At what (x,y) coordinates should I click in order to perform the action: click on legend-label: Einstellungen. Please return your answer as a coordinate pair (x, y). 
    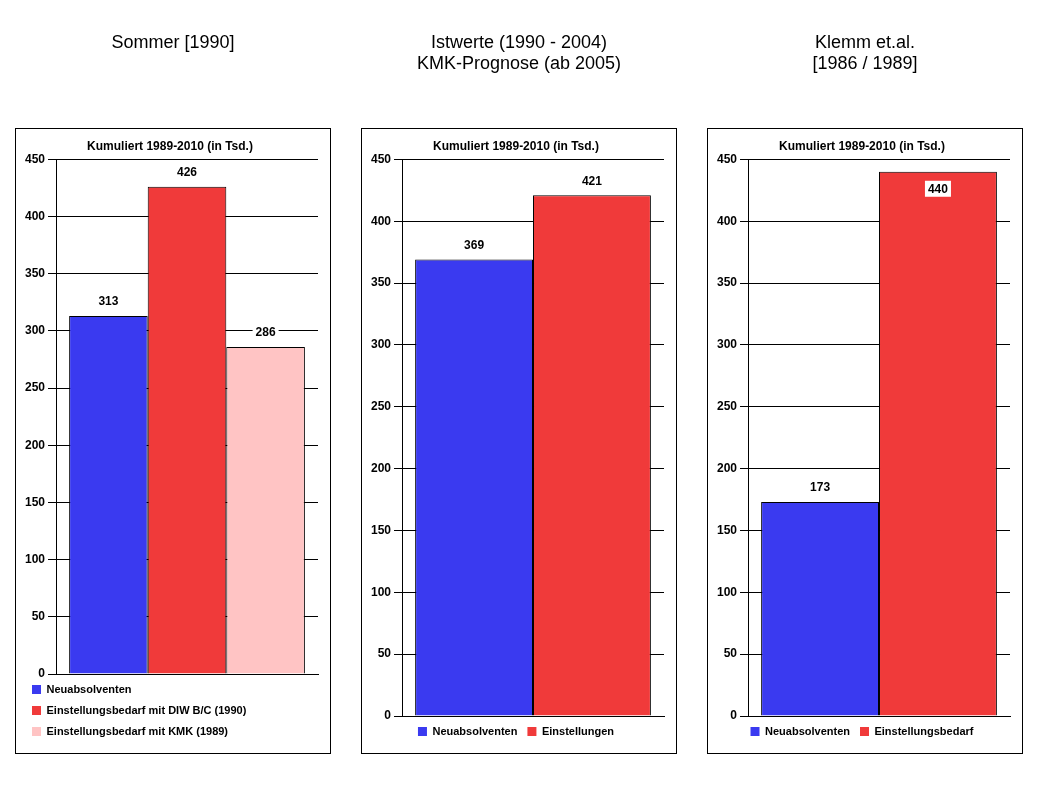
    Looking at the image, I should click on (578, 730).